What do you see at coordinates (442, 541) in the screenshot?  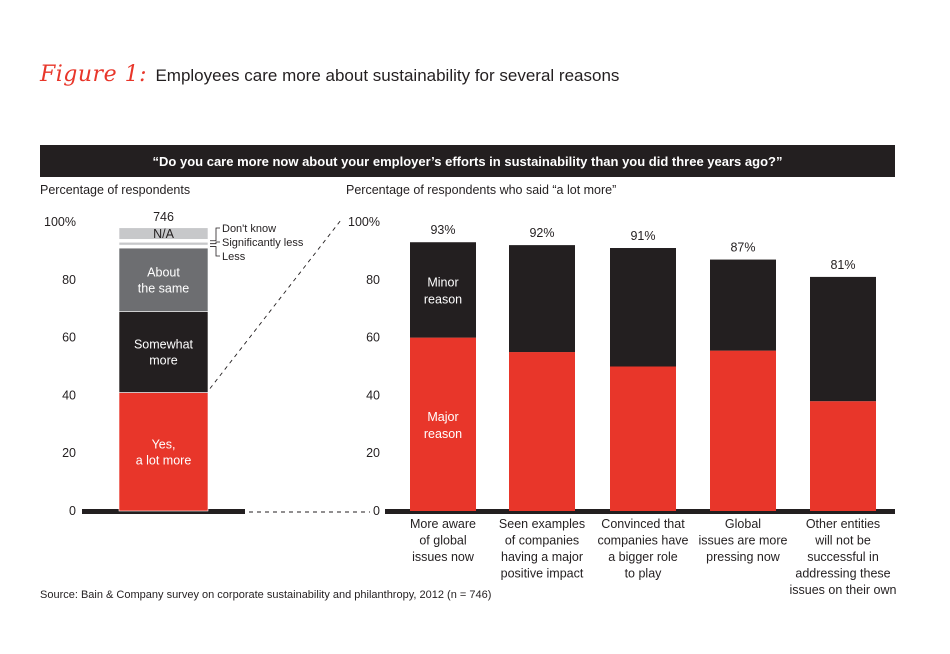 I see `right-category-label: of global` at bounding box center [442, 541].